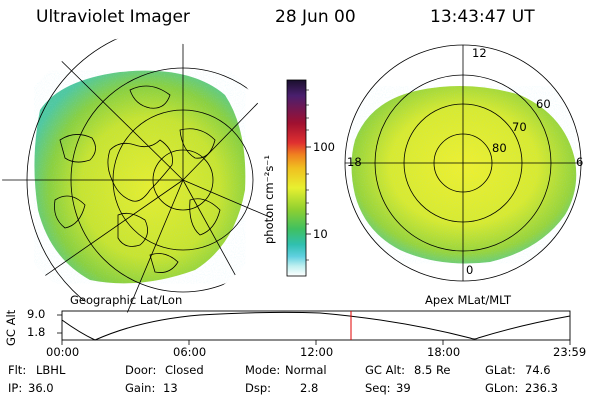 The height and width of the screenshot is (400, 600). What do you see at coordinates (17, 370) in the screenshot?
I see `status-flt-label: Flt:` at bounding box center [17, 370].